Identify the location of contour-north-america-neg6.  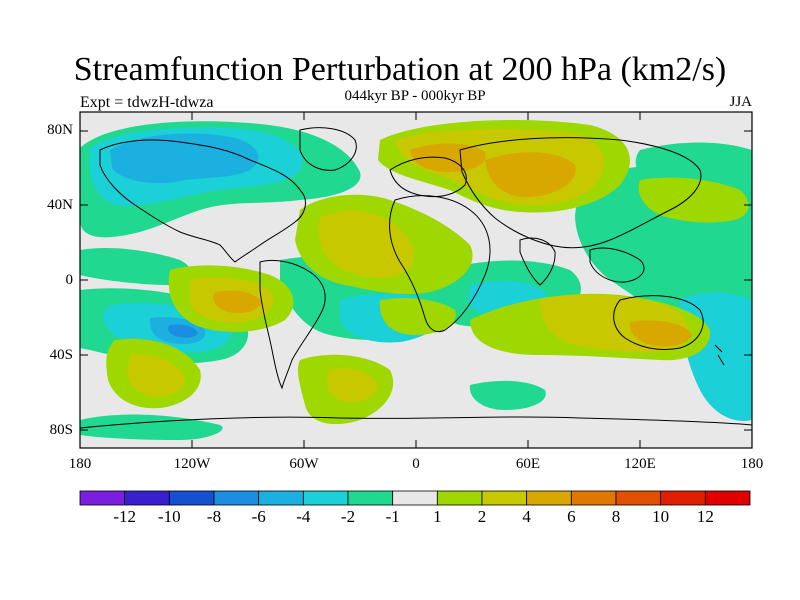
(184, 158).